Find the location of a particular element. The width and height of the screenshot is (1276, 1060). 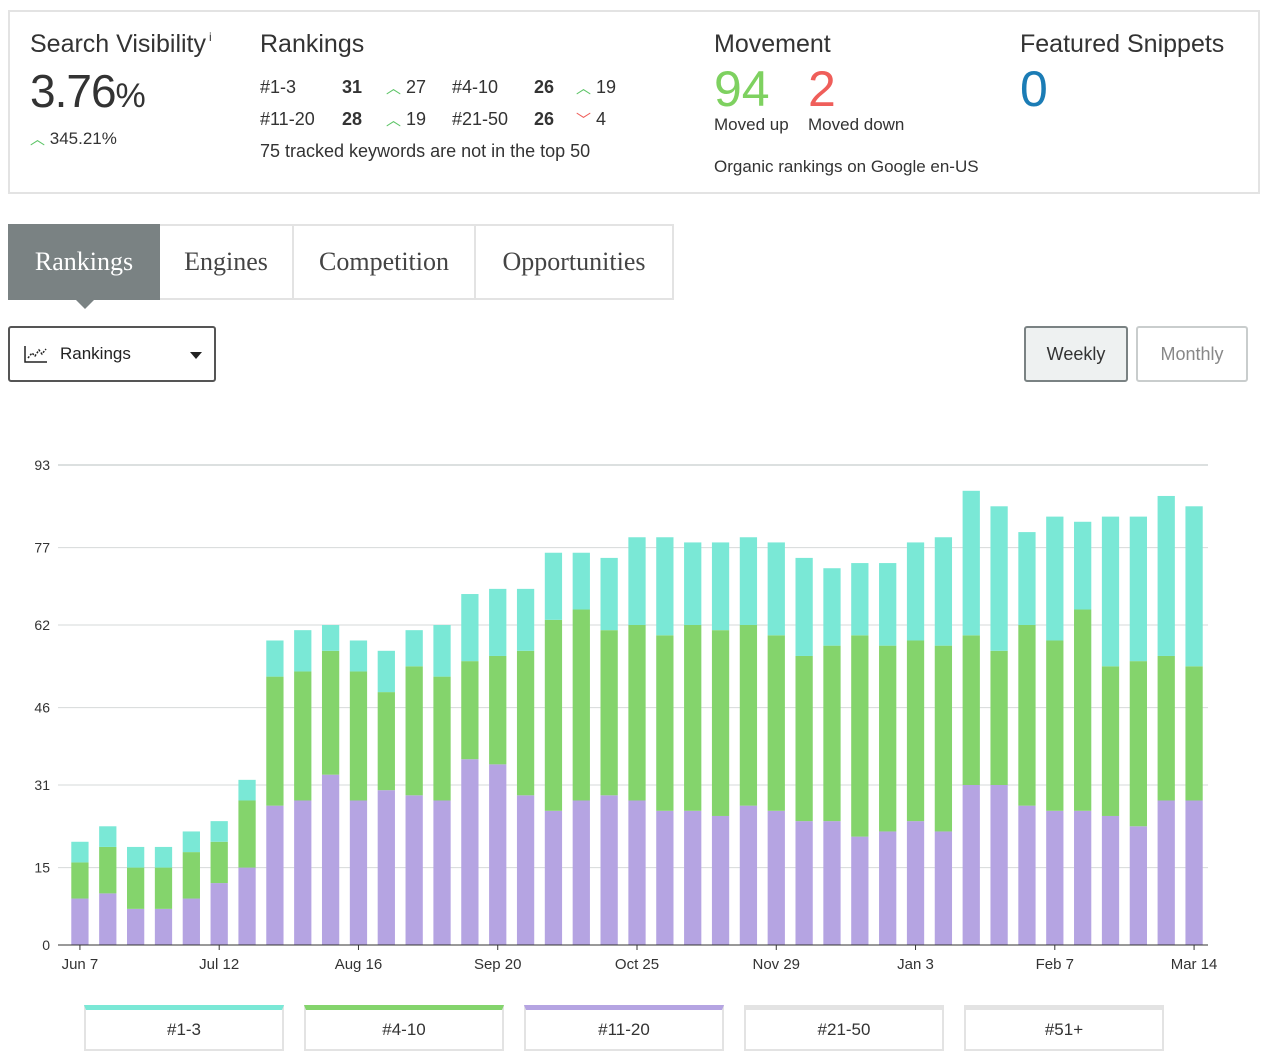

legend-item-top4-10: #4-10 is located at coordinates (404, 1028).